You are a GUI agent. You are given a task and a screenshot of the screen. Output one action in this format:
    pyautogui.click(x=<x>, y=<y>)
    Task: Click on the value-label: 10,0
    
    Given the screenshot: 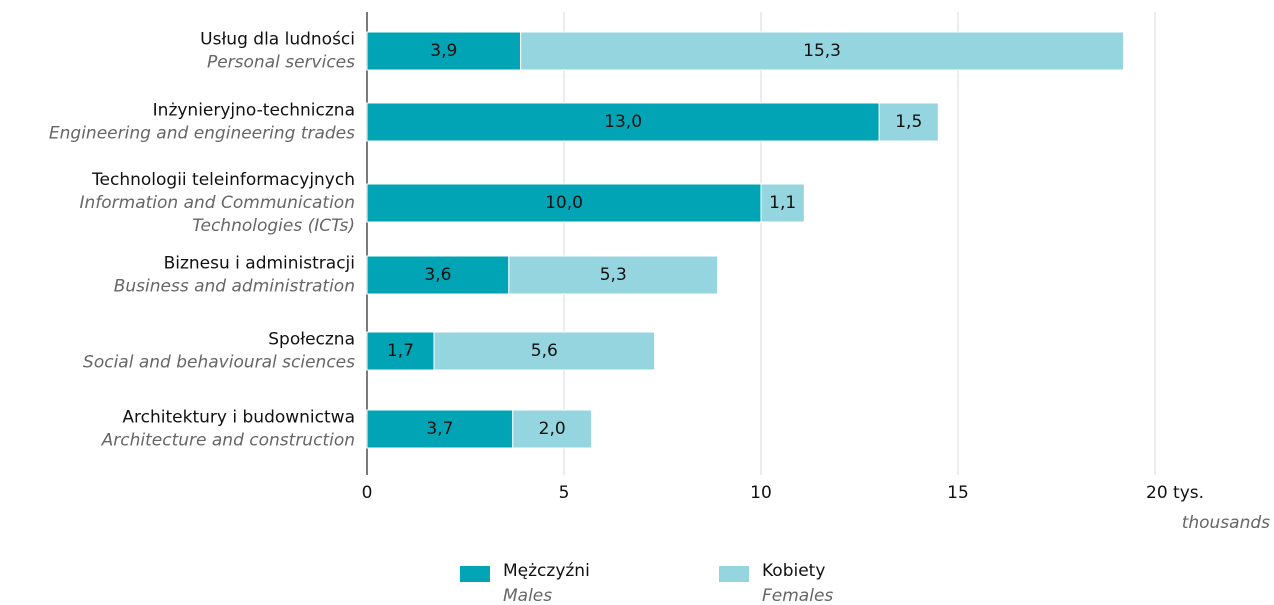 What is the action you would take?
    pyautogui.click(x=564, y=203)
    